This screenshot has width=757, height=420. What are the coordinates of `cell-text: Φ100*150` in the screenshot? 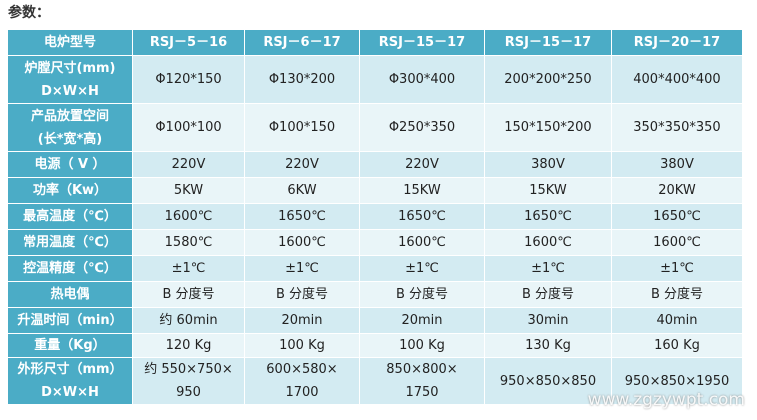 It's located at (302, 127).